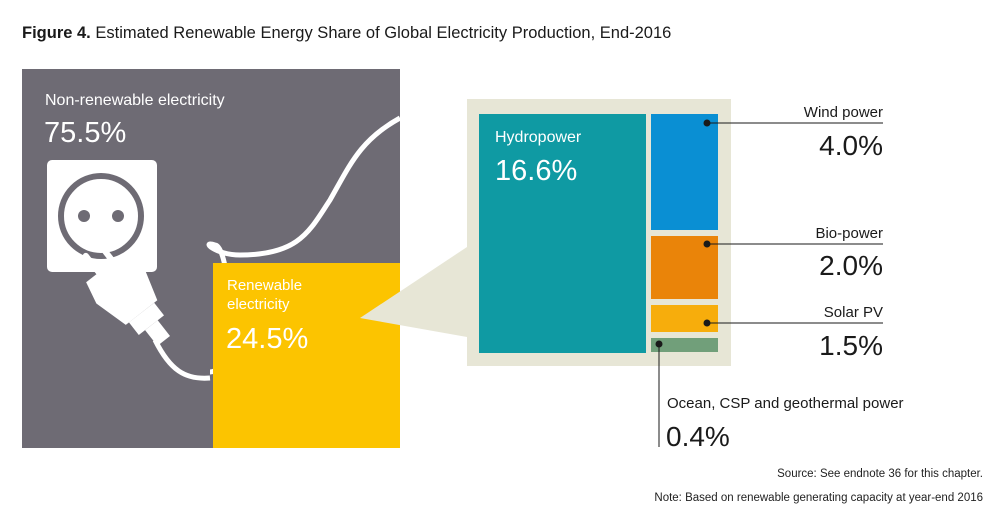 This screenshot has height=527, width=1005. Describe the element at coordinates (56, 33) in the screenshot. I see `figure-number: Figure 4.` at that location.